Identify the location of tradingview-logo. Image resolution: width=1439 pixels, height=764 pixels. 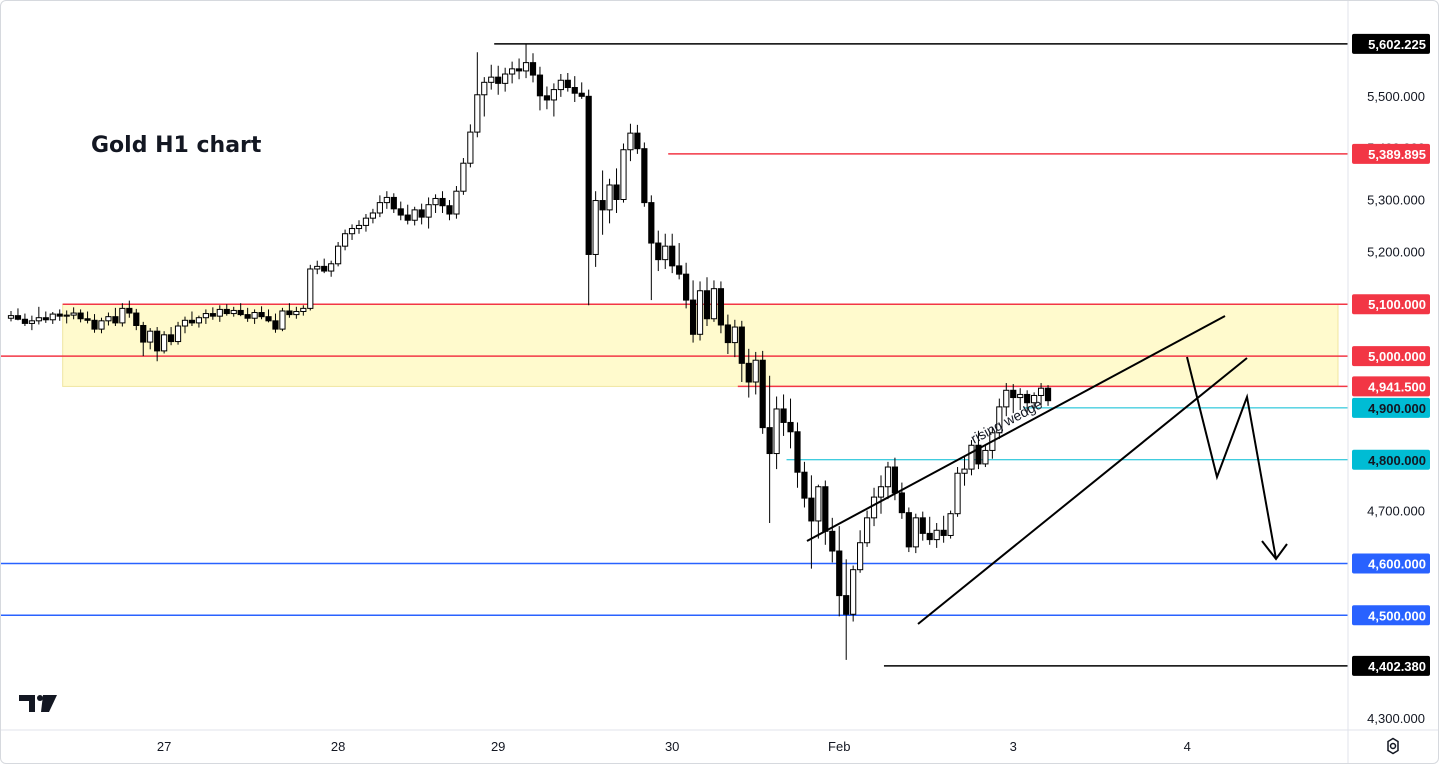
(38, 703).